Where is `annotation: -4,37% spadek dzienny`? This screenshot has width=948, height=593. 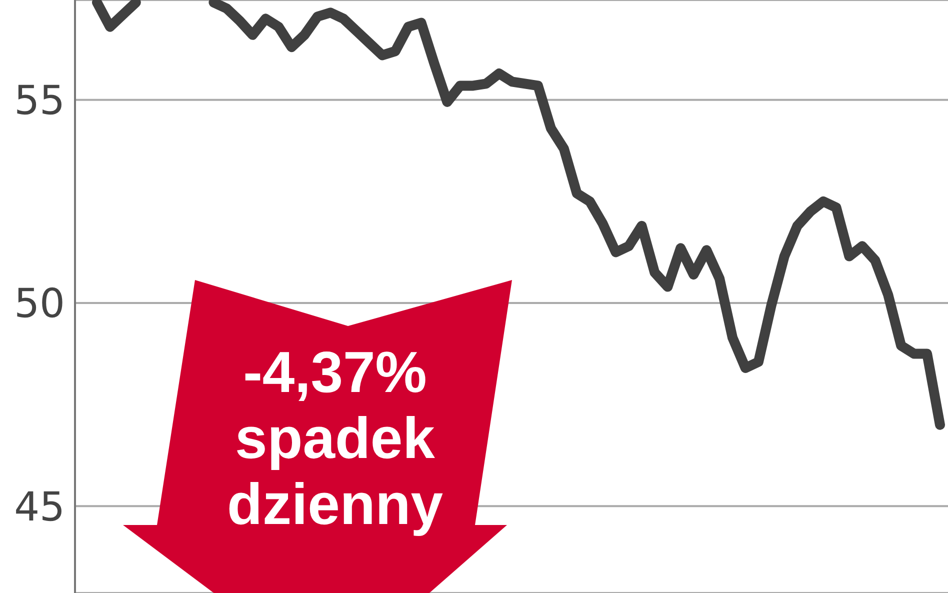 annotation: -4,37% spadek dzienny is located at coordinates (335, 439).